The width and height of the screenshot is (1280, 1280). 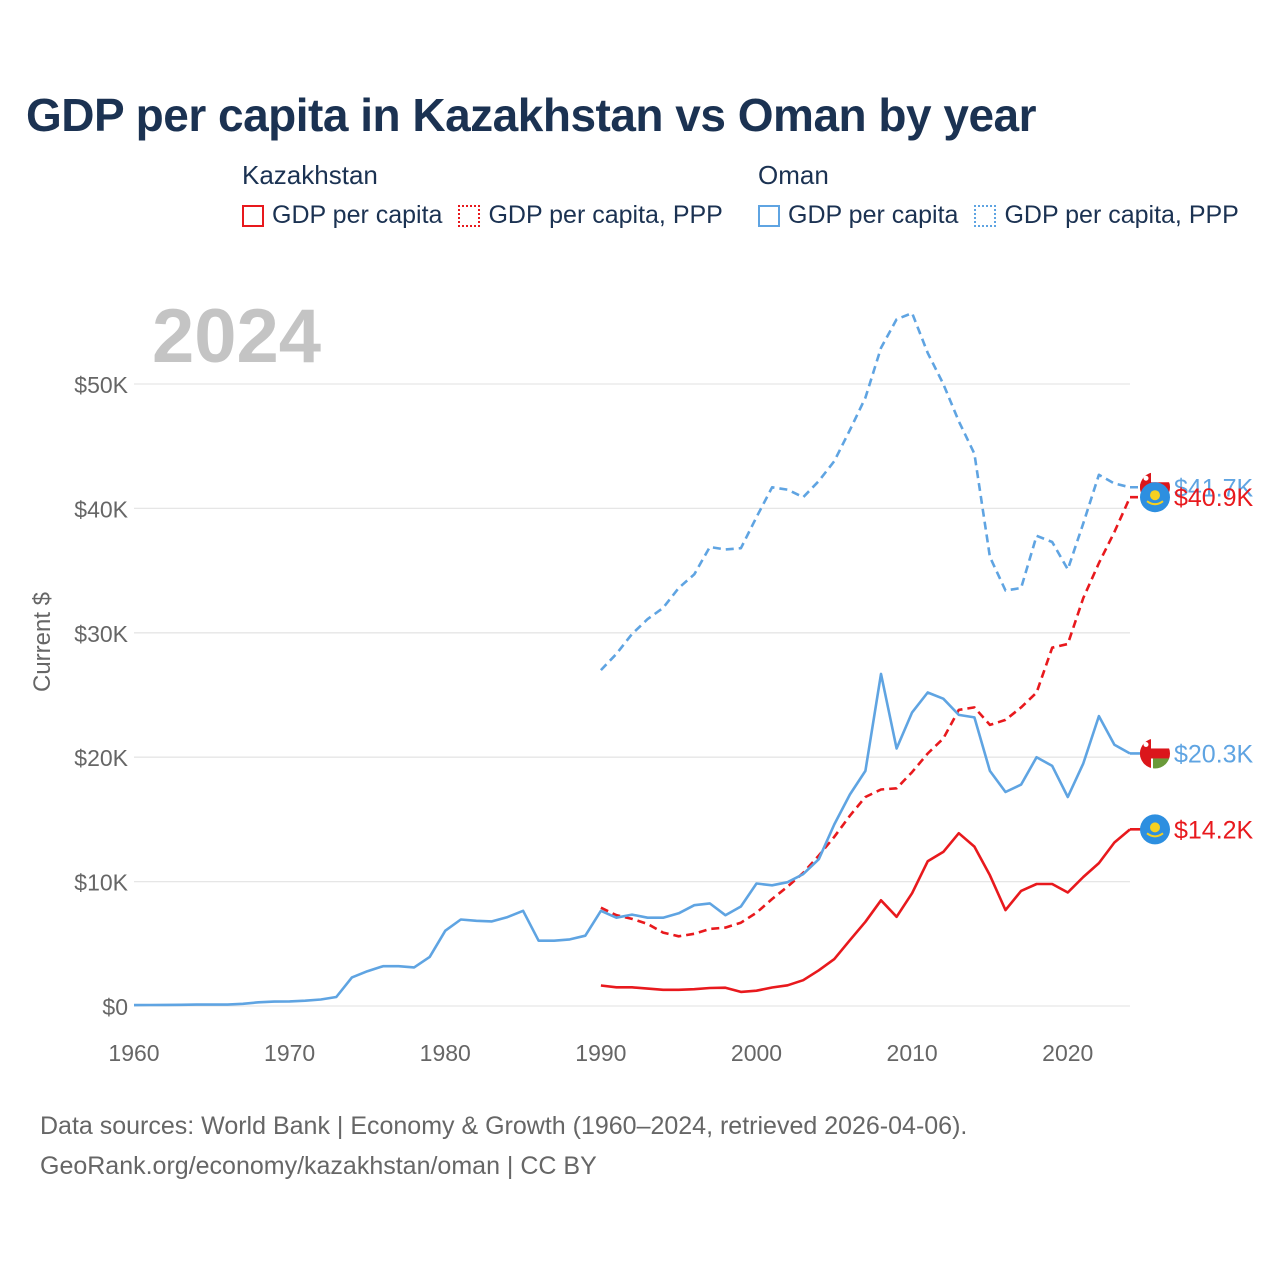 What do you see at coordinates (756, 1053) in the screenshot?
I see `x-tick-label: 2000` at bounding box center [756, 1053].